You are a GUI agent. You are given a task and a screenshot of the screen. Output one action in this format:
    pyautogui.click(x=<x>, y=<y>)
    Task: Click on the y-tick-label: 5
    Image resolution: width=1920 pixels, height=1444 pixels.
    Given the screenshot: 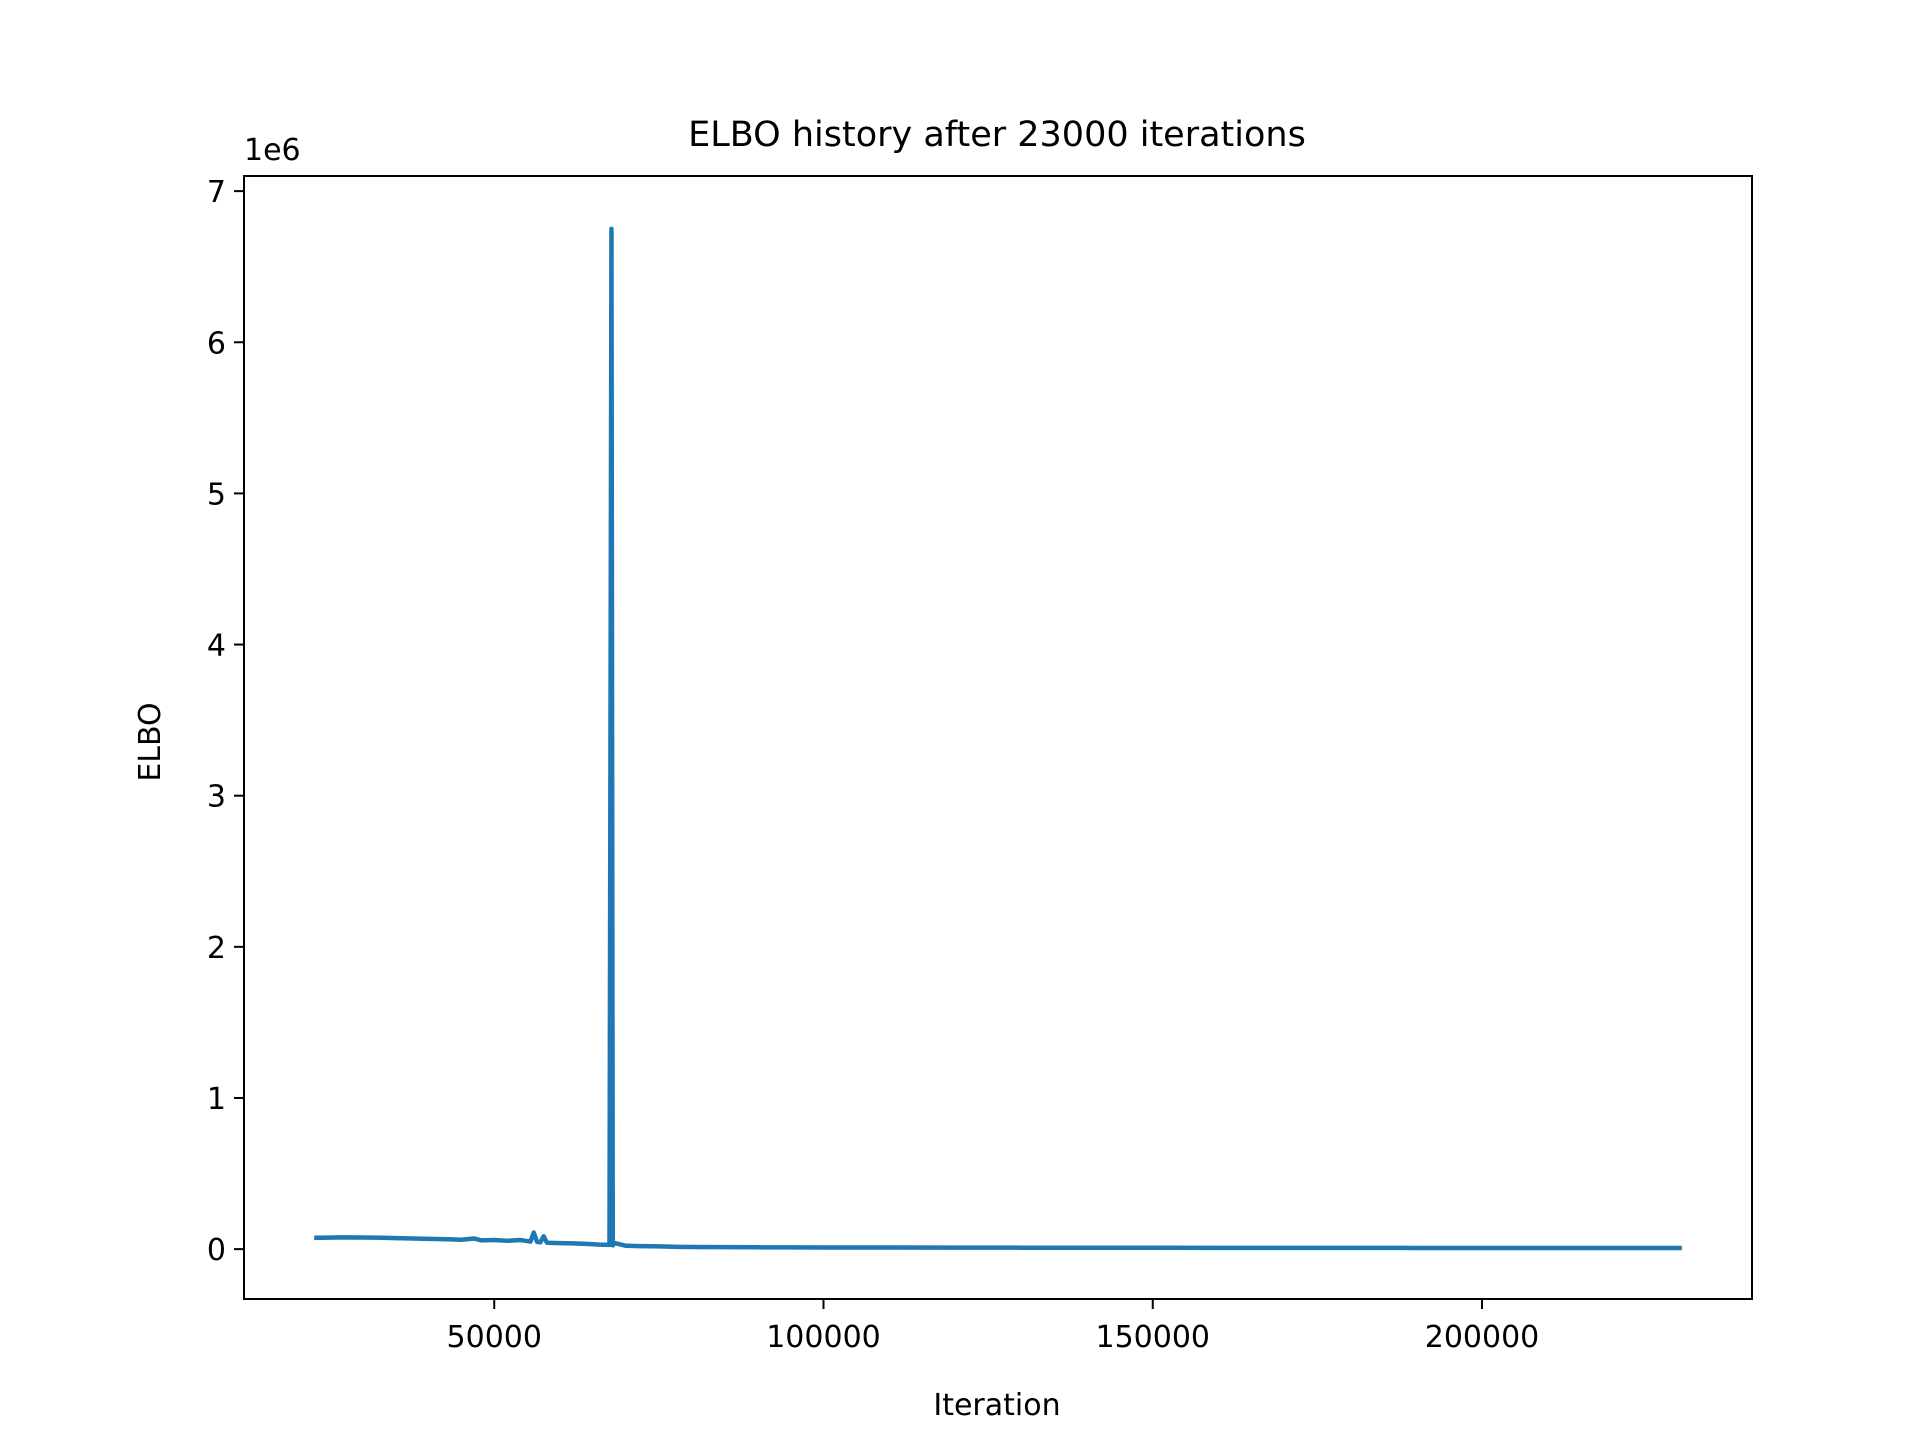 What is the action you would take?
    pyautogui.click(x=216, y=494)
    